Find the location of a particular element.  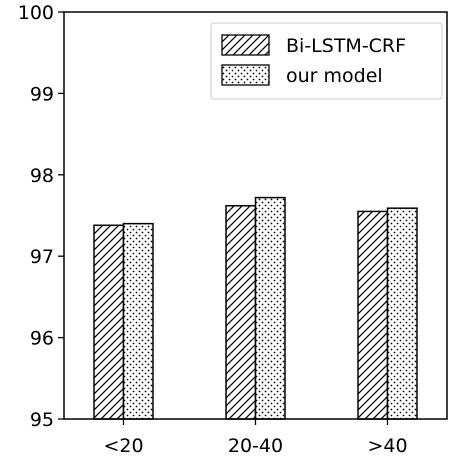

x-tick-label: <20 is located at coordinates (123, 446).